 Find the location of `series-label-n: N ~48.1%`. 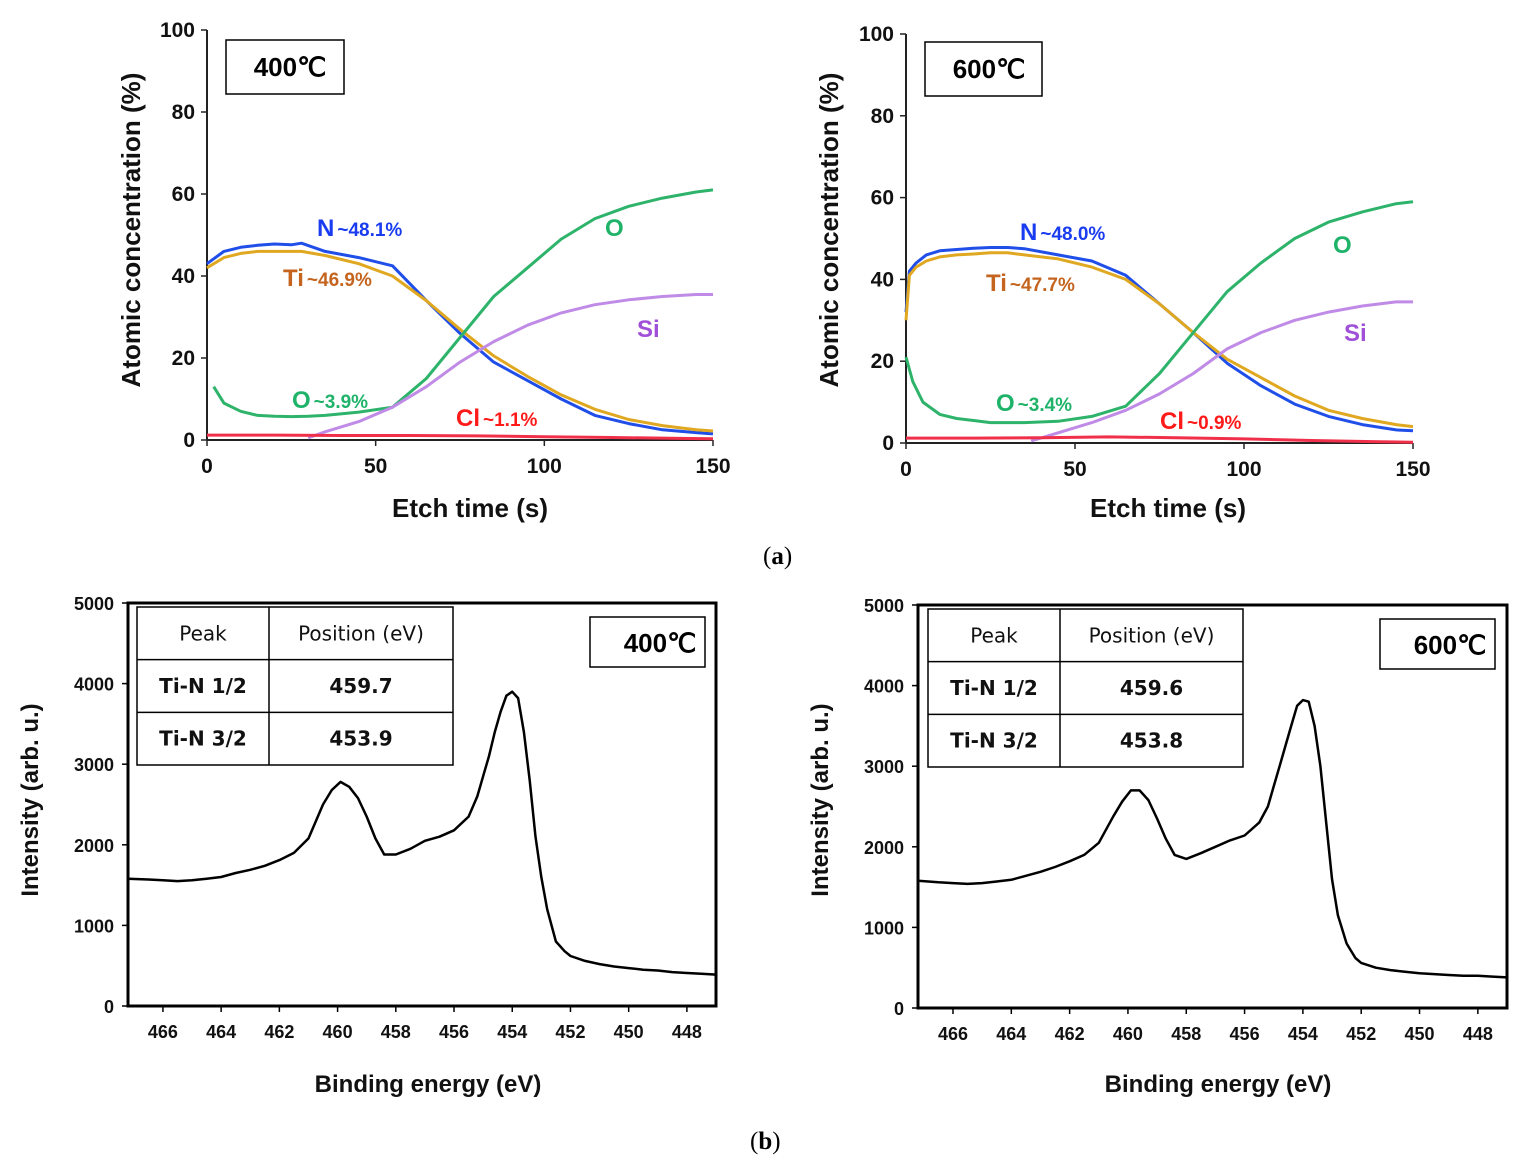

series-label-n: N ~48.1% is located at coordinates (359, 228).